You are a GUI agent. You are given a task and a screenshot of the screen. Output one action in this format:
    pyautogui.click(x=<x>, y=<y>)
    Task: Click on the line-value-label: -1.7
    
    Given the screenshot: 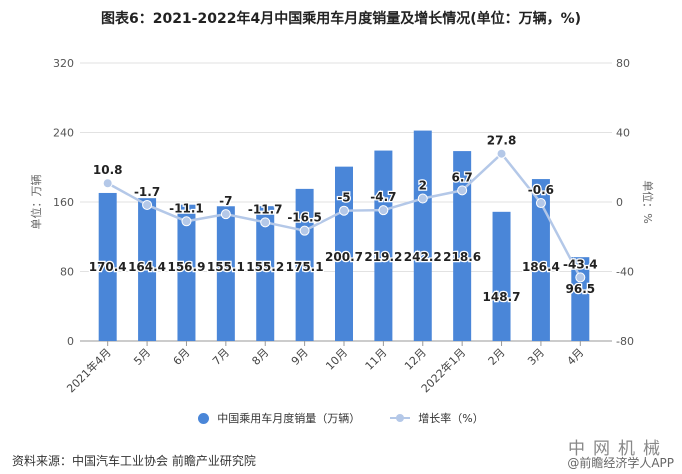 What is the action you would take?
    pyautogui.click(x=147, y=192)
    